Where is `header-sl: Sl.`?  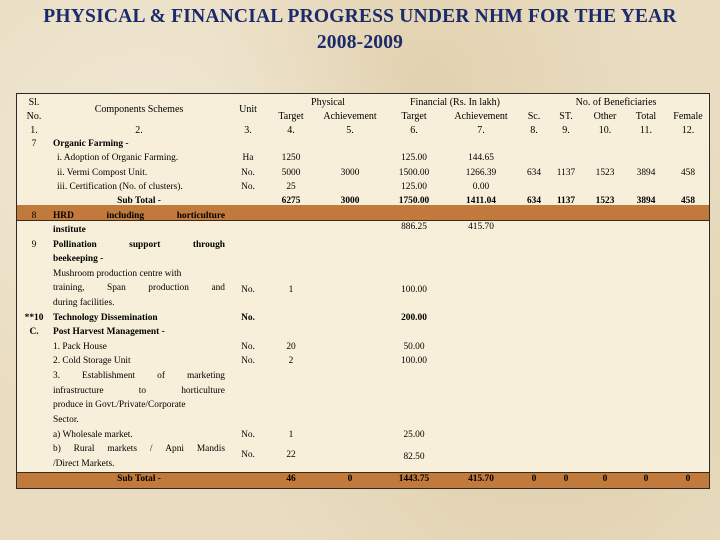 header-sl: Sl. is located at coordinates (34, 102).